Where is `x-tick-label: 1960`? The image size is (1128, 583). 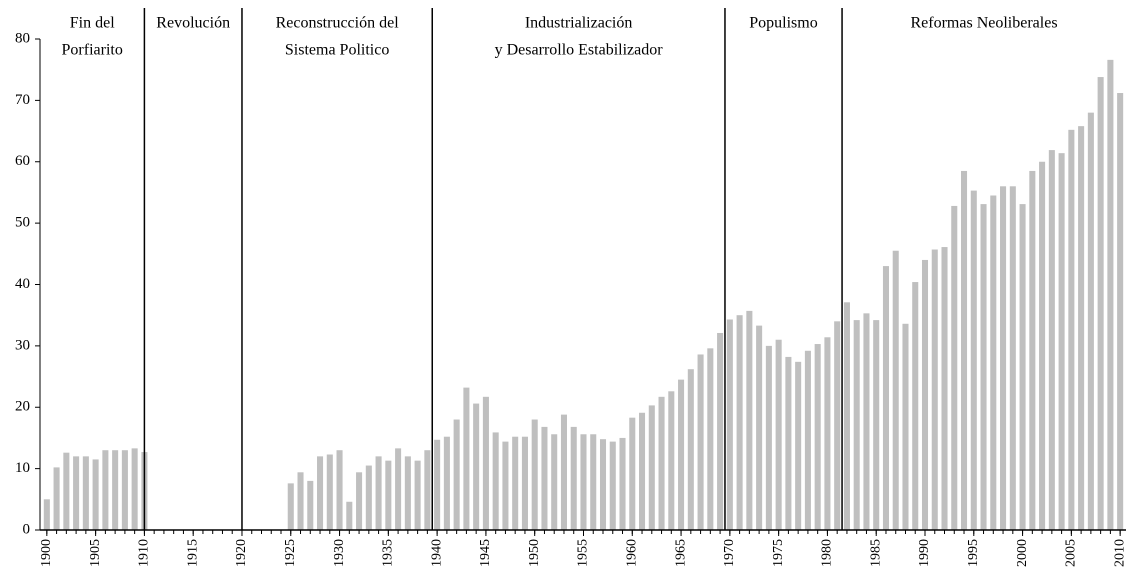
x-tick-label: 1960 is located at coordinates (631, 553).